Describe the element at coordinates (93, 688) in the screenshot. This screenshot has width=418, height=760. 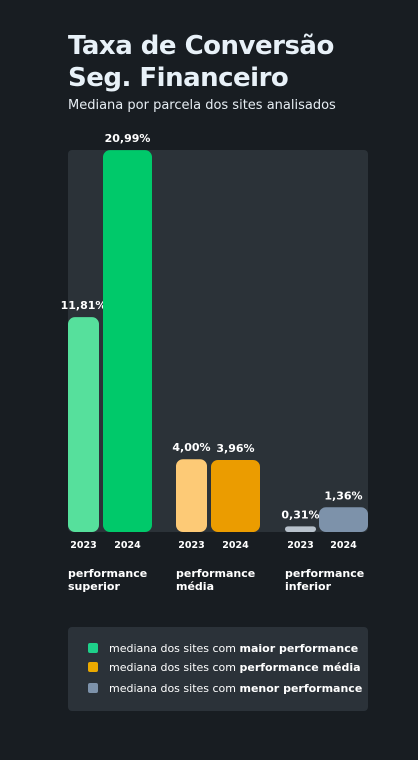
I see `legend-swatch-gray` at that location.